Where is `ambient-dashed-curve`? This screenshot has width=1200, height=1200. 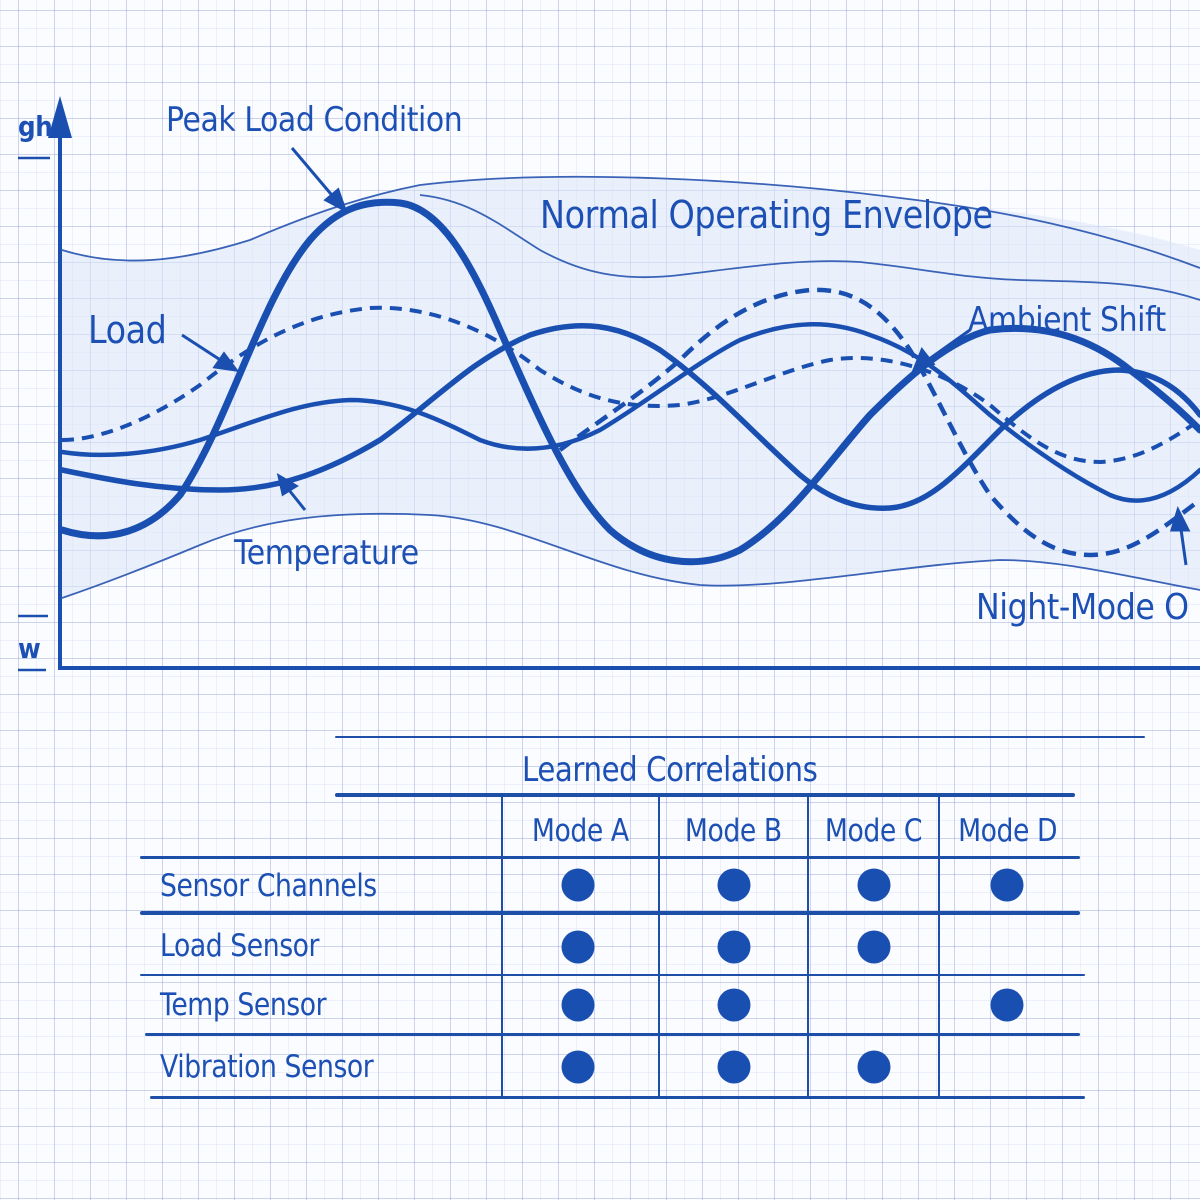 ambient-dashed-curve is located at coordinates (879, 422).